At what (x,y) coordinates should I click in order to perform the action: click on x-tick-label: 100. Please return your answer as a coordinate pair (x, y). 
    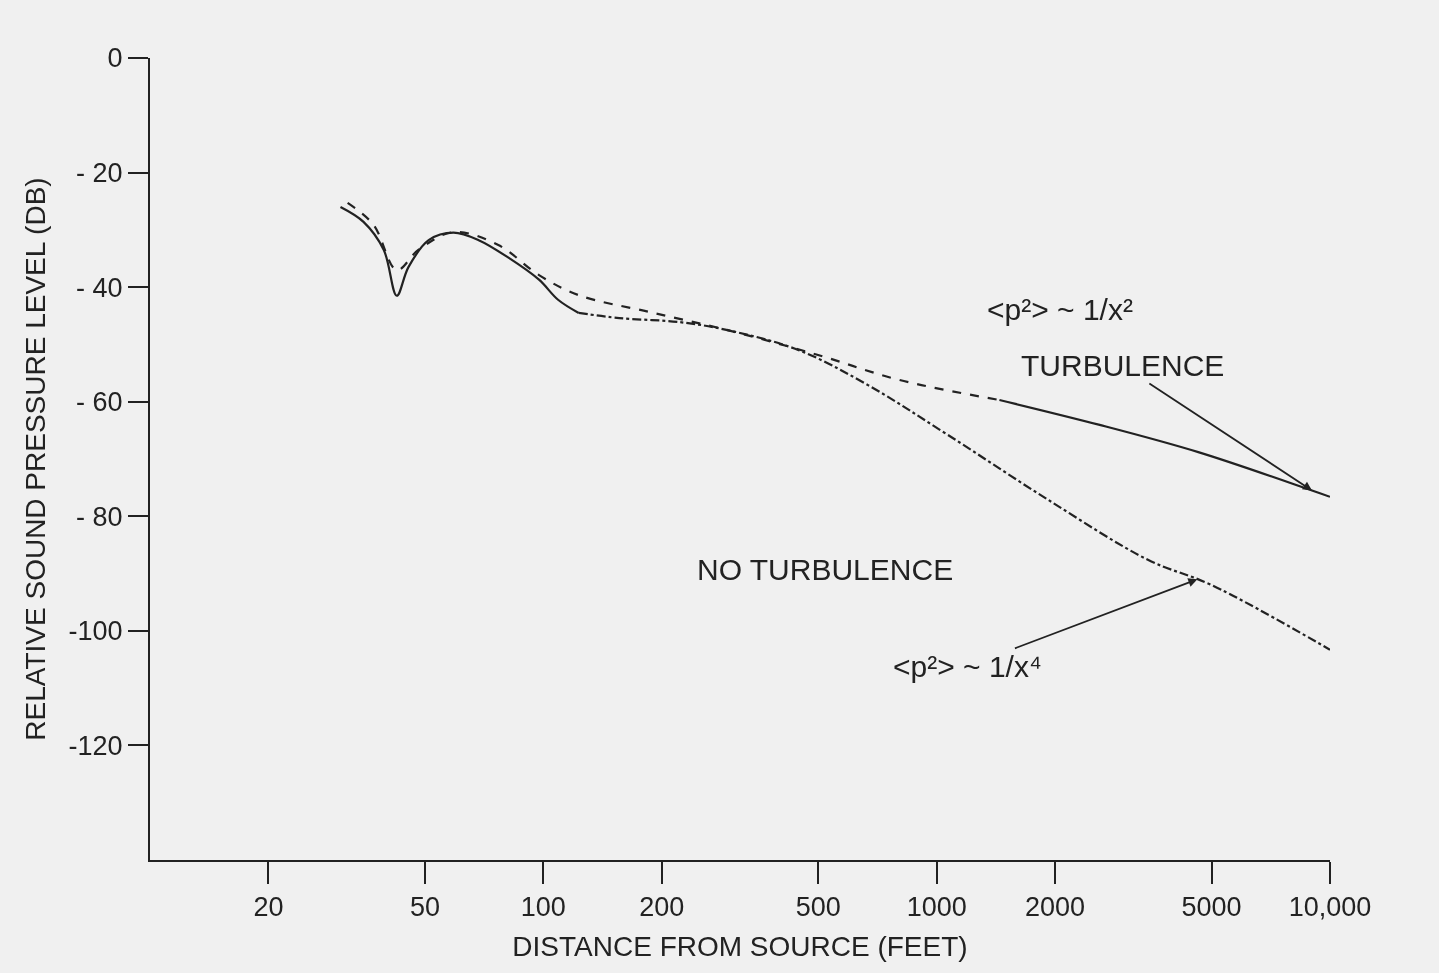
    Looking at the image, I should click on (543, 907).